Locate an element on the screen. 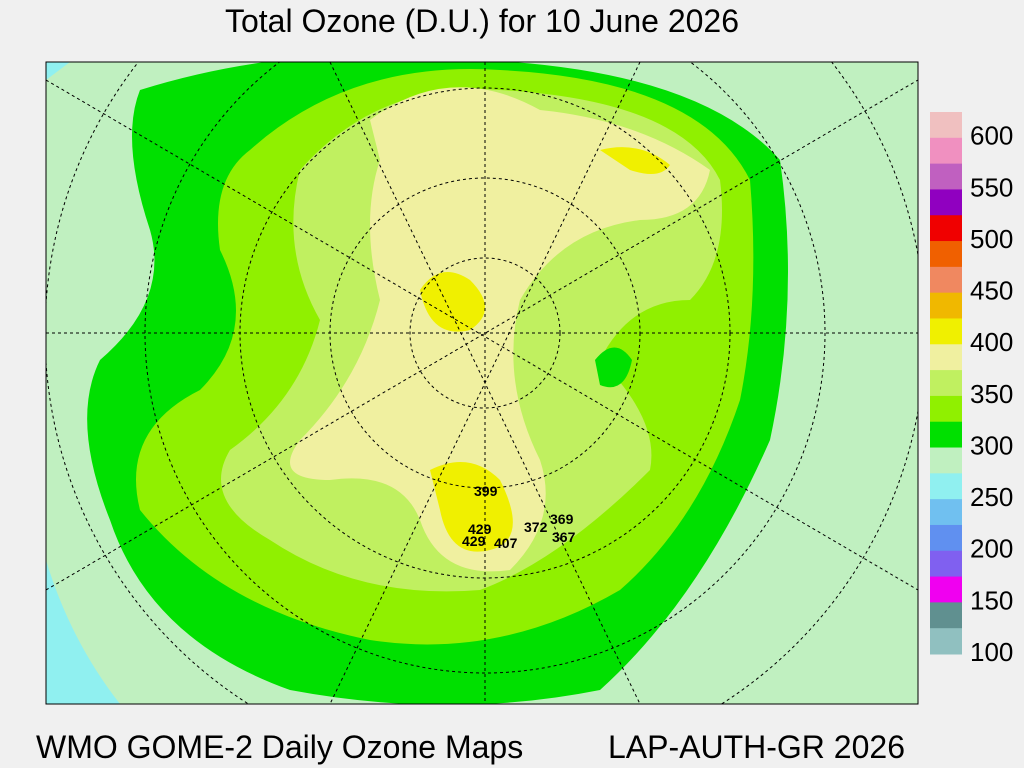 This screenshot has width=1024, height=768. title: Total Ozone (D.U.) for 10 June 2026 is located at coordinates (482, 21).